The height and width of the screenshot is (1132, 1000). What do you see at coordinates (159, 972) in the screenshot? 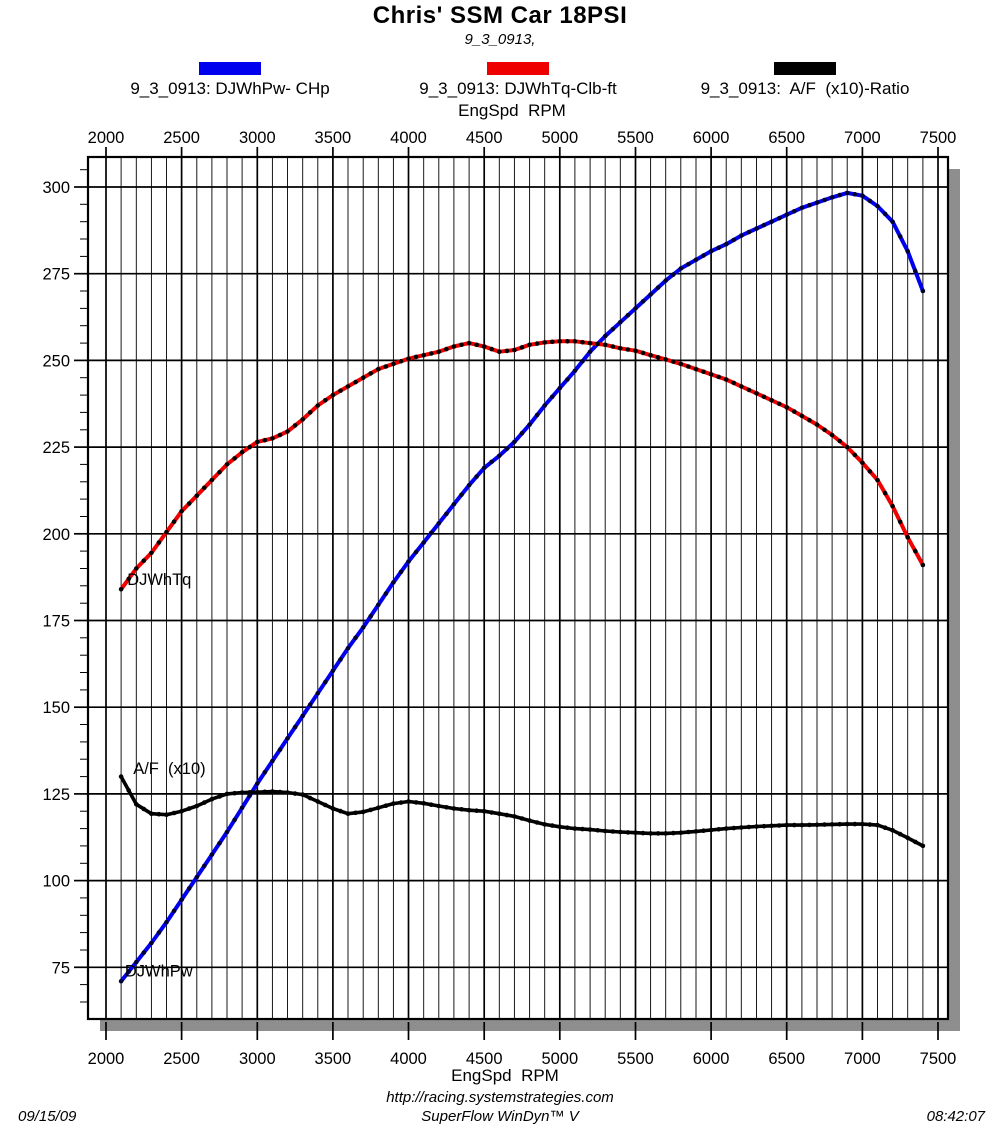
I see `power-inline-label: DJWhPw` at bounding box center [159, 972].